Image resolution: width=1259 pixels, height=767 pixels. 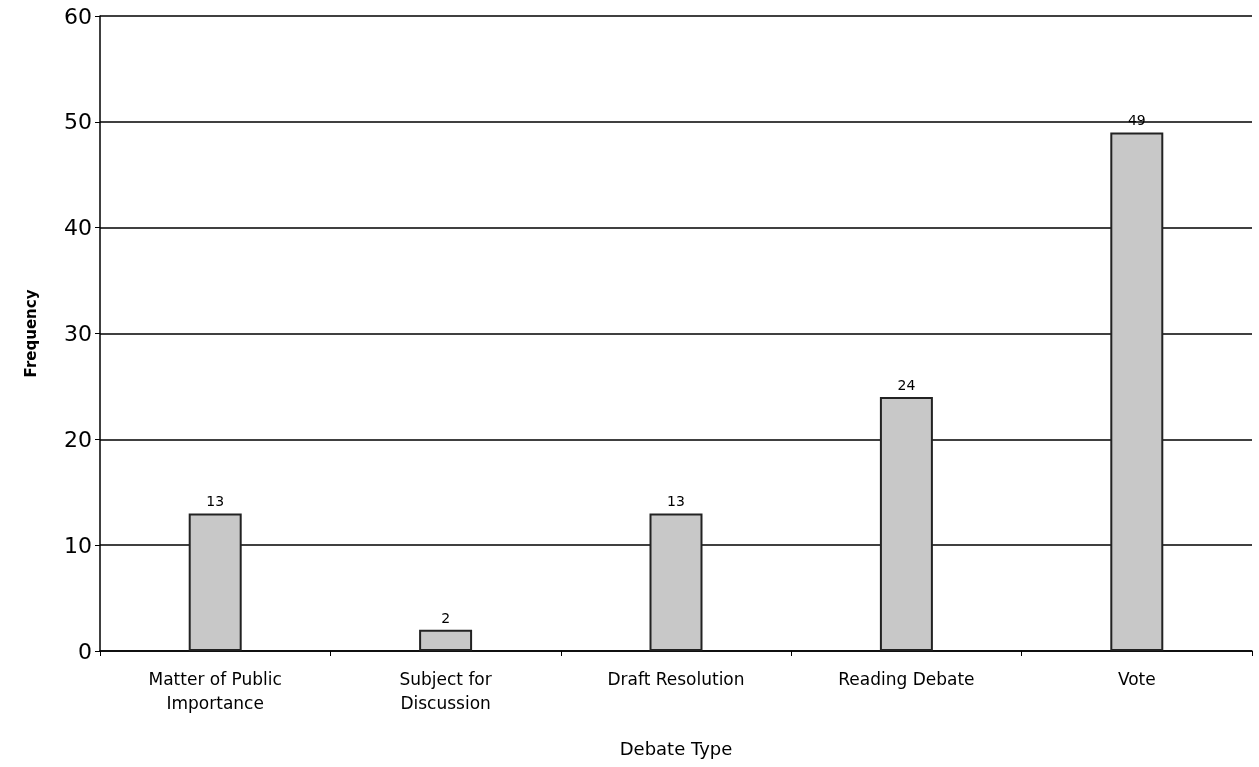 What do you see at coordinates (30, 333) in the screenshot?
I see `y-axis-title: Frequency` at bounding box center [30, 333].